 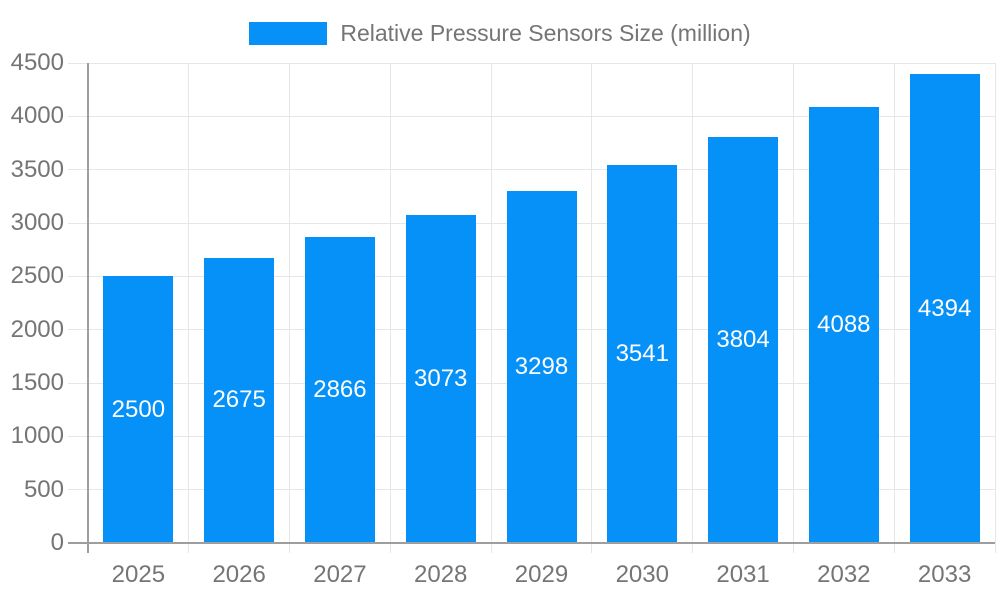 What do you see at coordinates (37, 222) in the screenshot?
I see `y-axis-tick-label: 3000` at bounding box center [37, 222].